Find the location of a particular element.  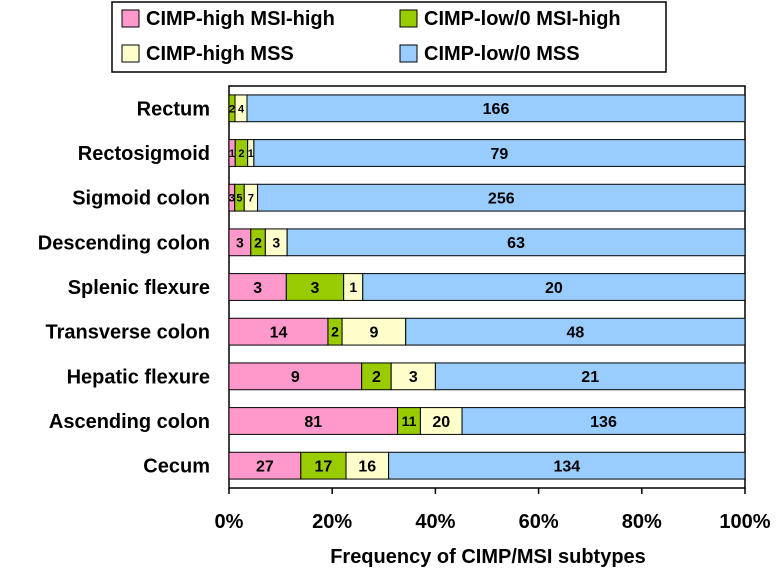

bar-segment-cecum-cimp-low-0-msi-high is located at coordinates (323, 465).